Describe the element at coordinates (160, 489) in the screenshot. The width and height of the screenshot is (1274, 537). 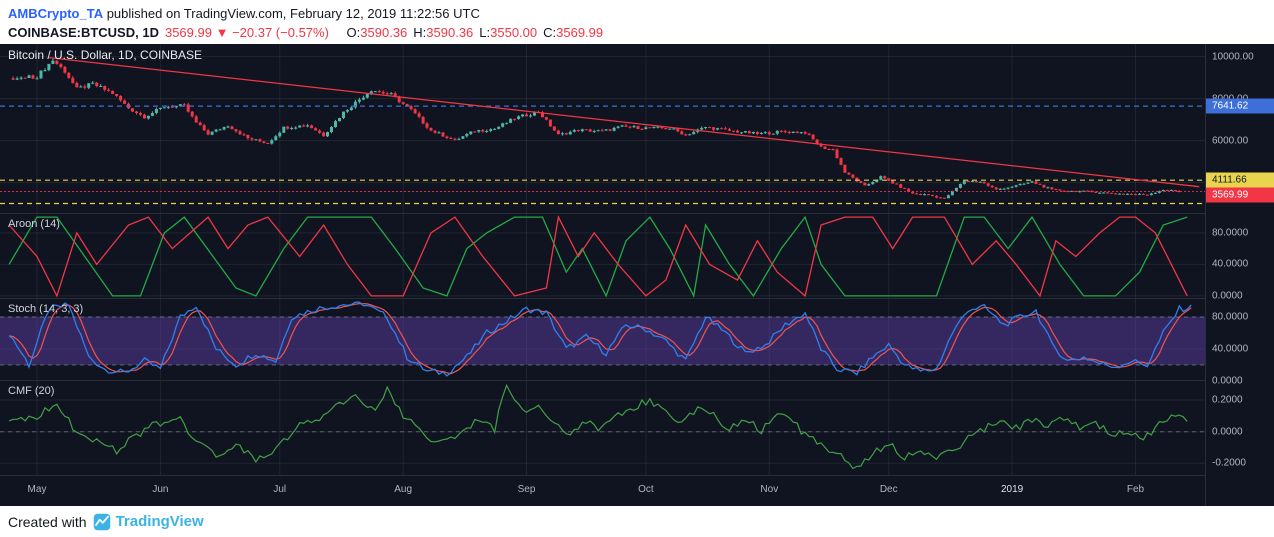
I see `time-axis-label: Jun` at that location.